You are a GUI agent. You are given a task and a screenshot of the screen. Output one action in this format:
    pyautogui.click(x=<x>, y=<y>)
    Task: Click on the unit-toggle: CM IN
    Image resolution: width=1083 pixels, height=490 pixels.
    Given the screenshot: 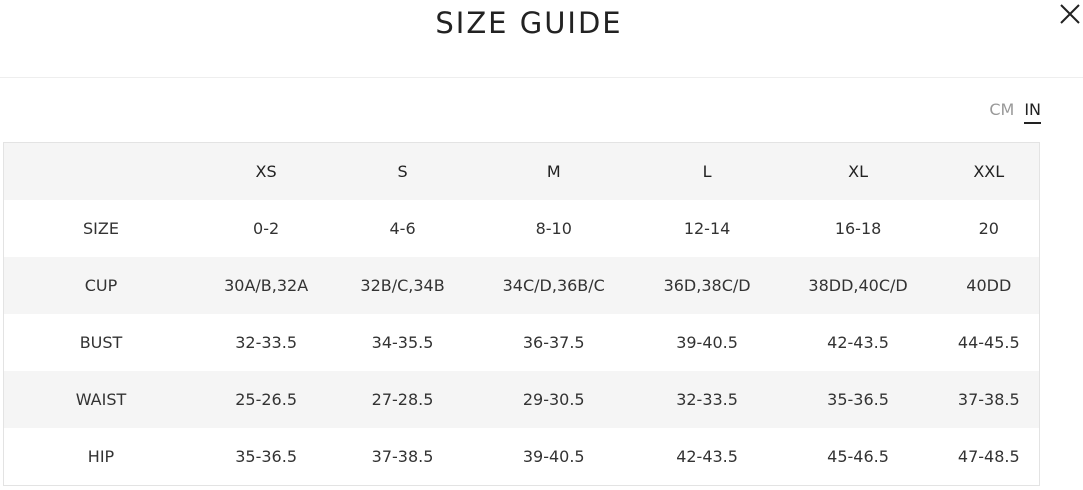 What is the action you would take?
    pyautogui.click(x=1015, y=112)
    